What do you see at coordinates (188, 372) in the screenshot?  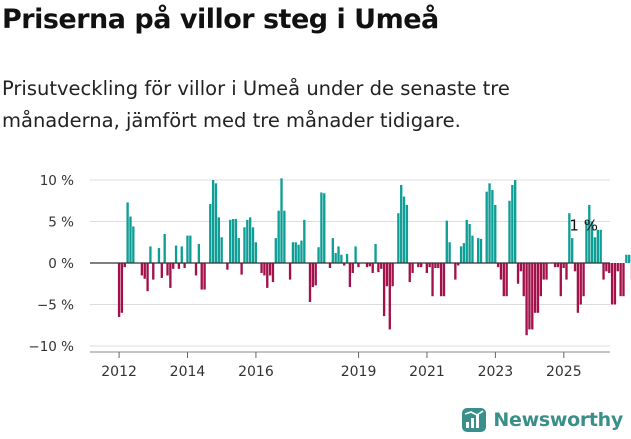 I see `x-tick-label: 2014` at bounding box center [188, 372].